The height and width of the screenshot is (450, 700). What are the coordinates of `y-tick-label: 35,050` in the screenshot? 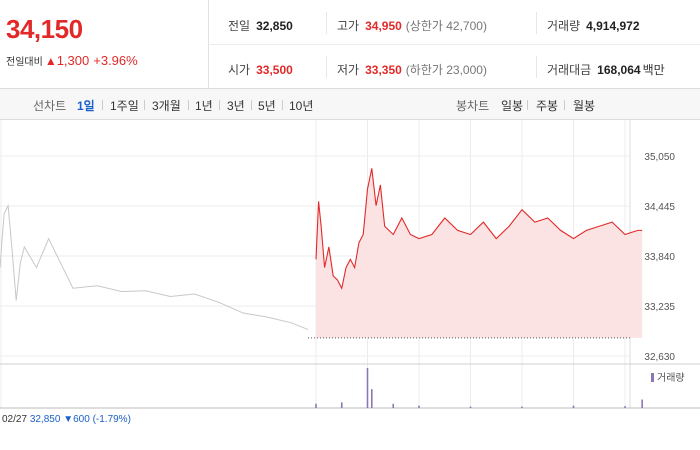 It's located at (659, 157).